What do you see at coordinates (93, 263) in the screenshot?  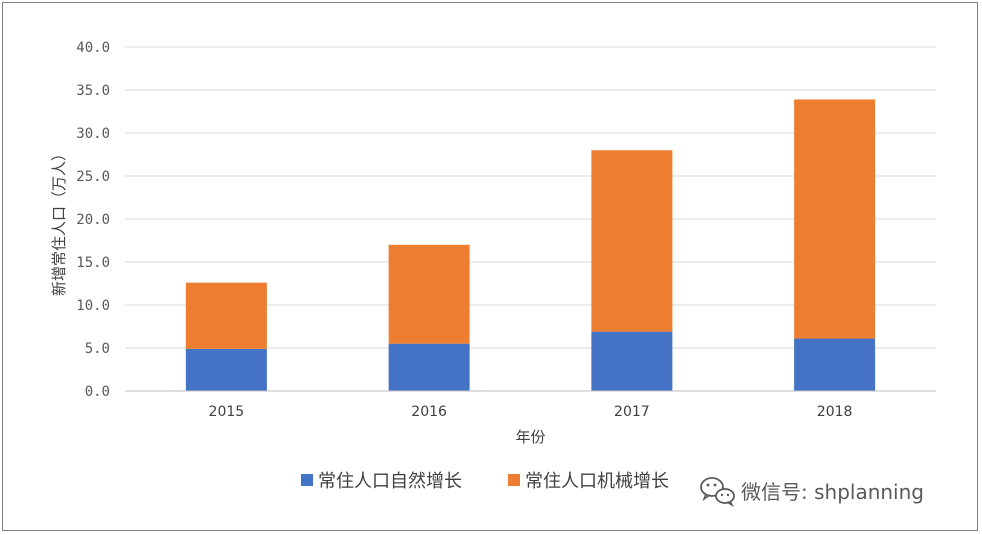 I see `y-tick-label: 15.0` at bounding box center [93, 263].